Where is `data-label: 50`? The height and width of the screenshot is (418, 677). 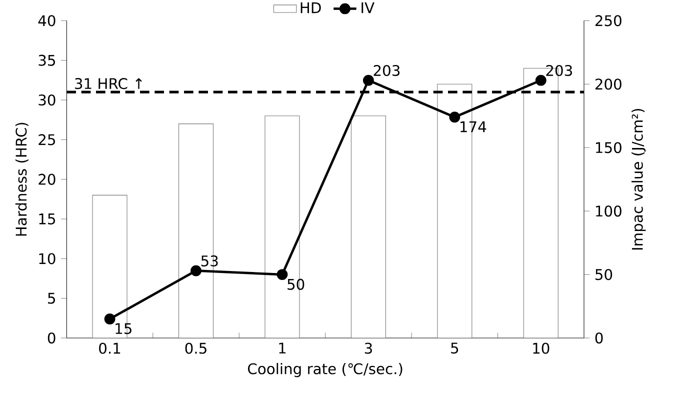 data-label: 50 is located at coordinates (296, 284).